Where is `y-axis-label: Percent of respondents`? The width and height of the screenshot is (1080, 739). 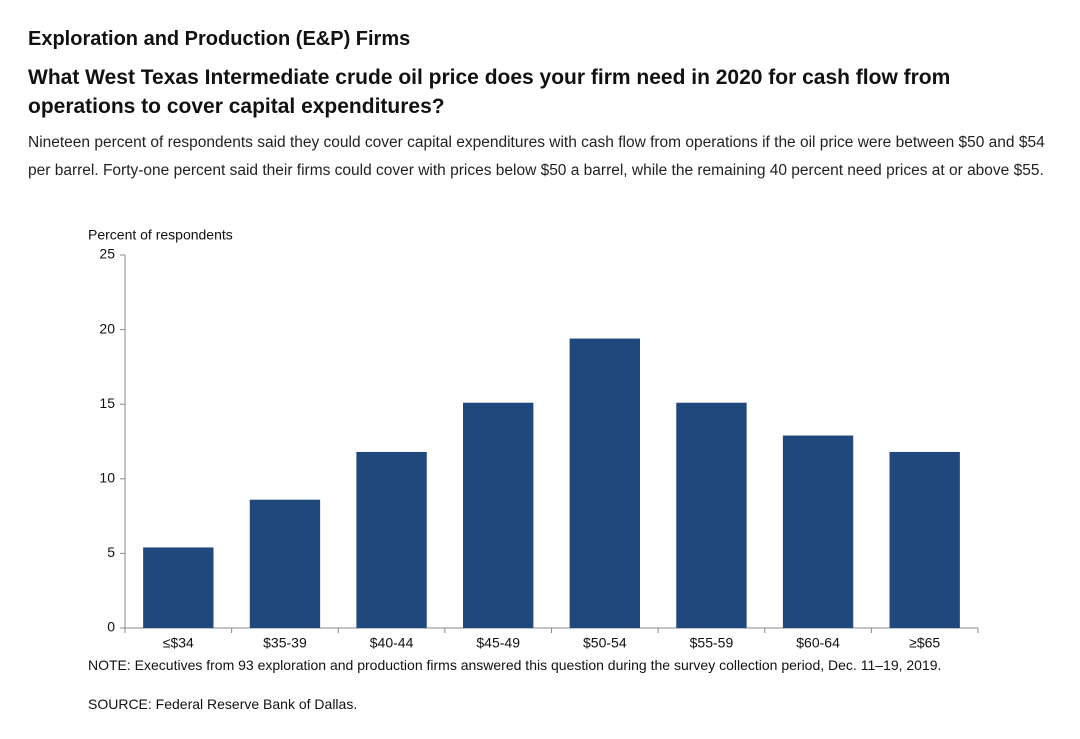 y-axis-label: Percent of respondents is located at coordinates (160, 235).